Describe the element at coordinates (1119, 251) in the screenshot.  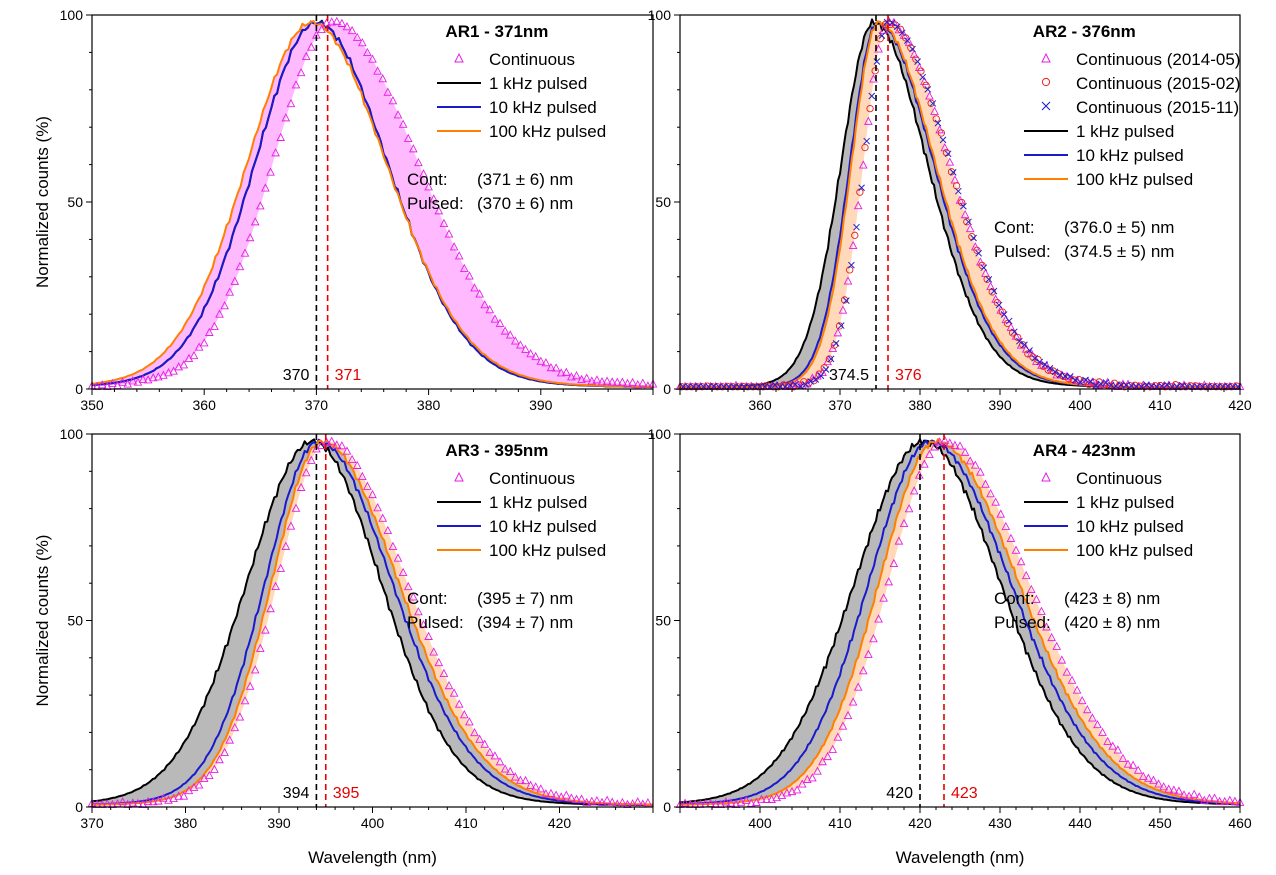
I see `stat-pulsed-value: (374.5 ± 5) nm` at that location.